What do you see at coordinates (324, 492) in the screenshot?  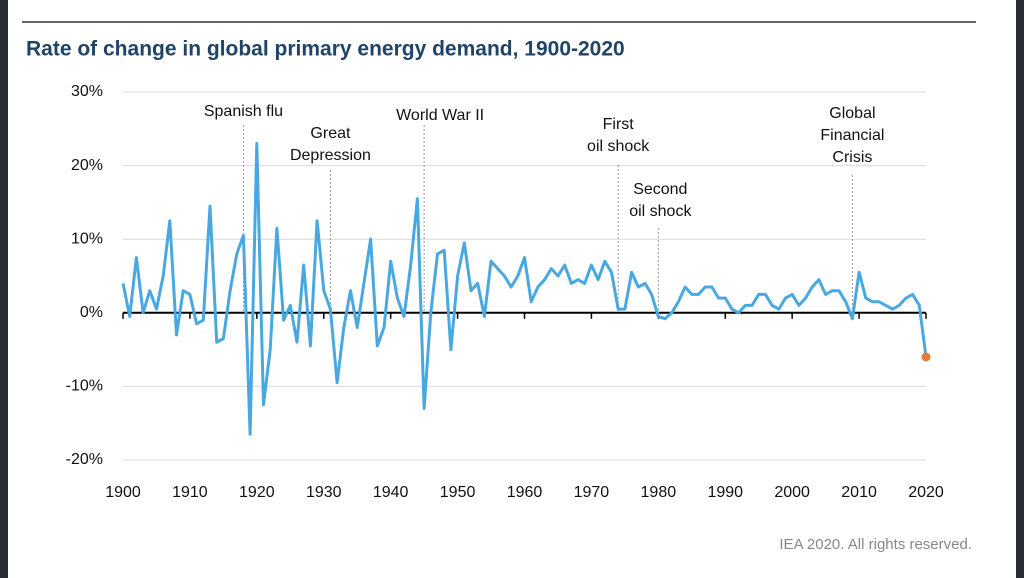 I see `x-tick-label: 1930` at bounding box center [324, 492].